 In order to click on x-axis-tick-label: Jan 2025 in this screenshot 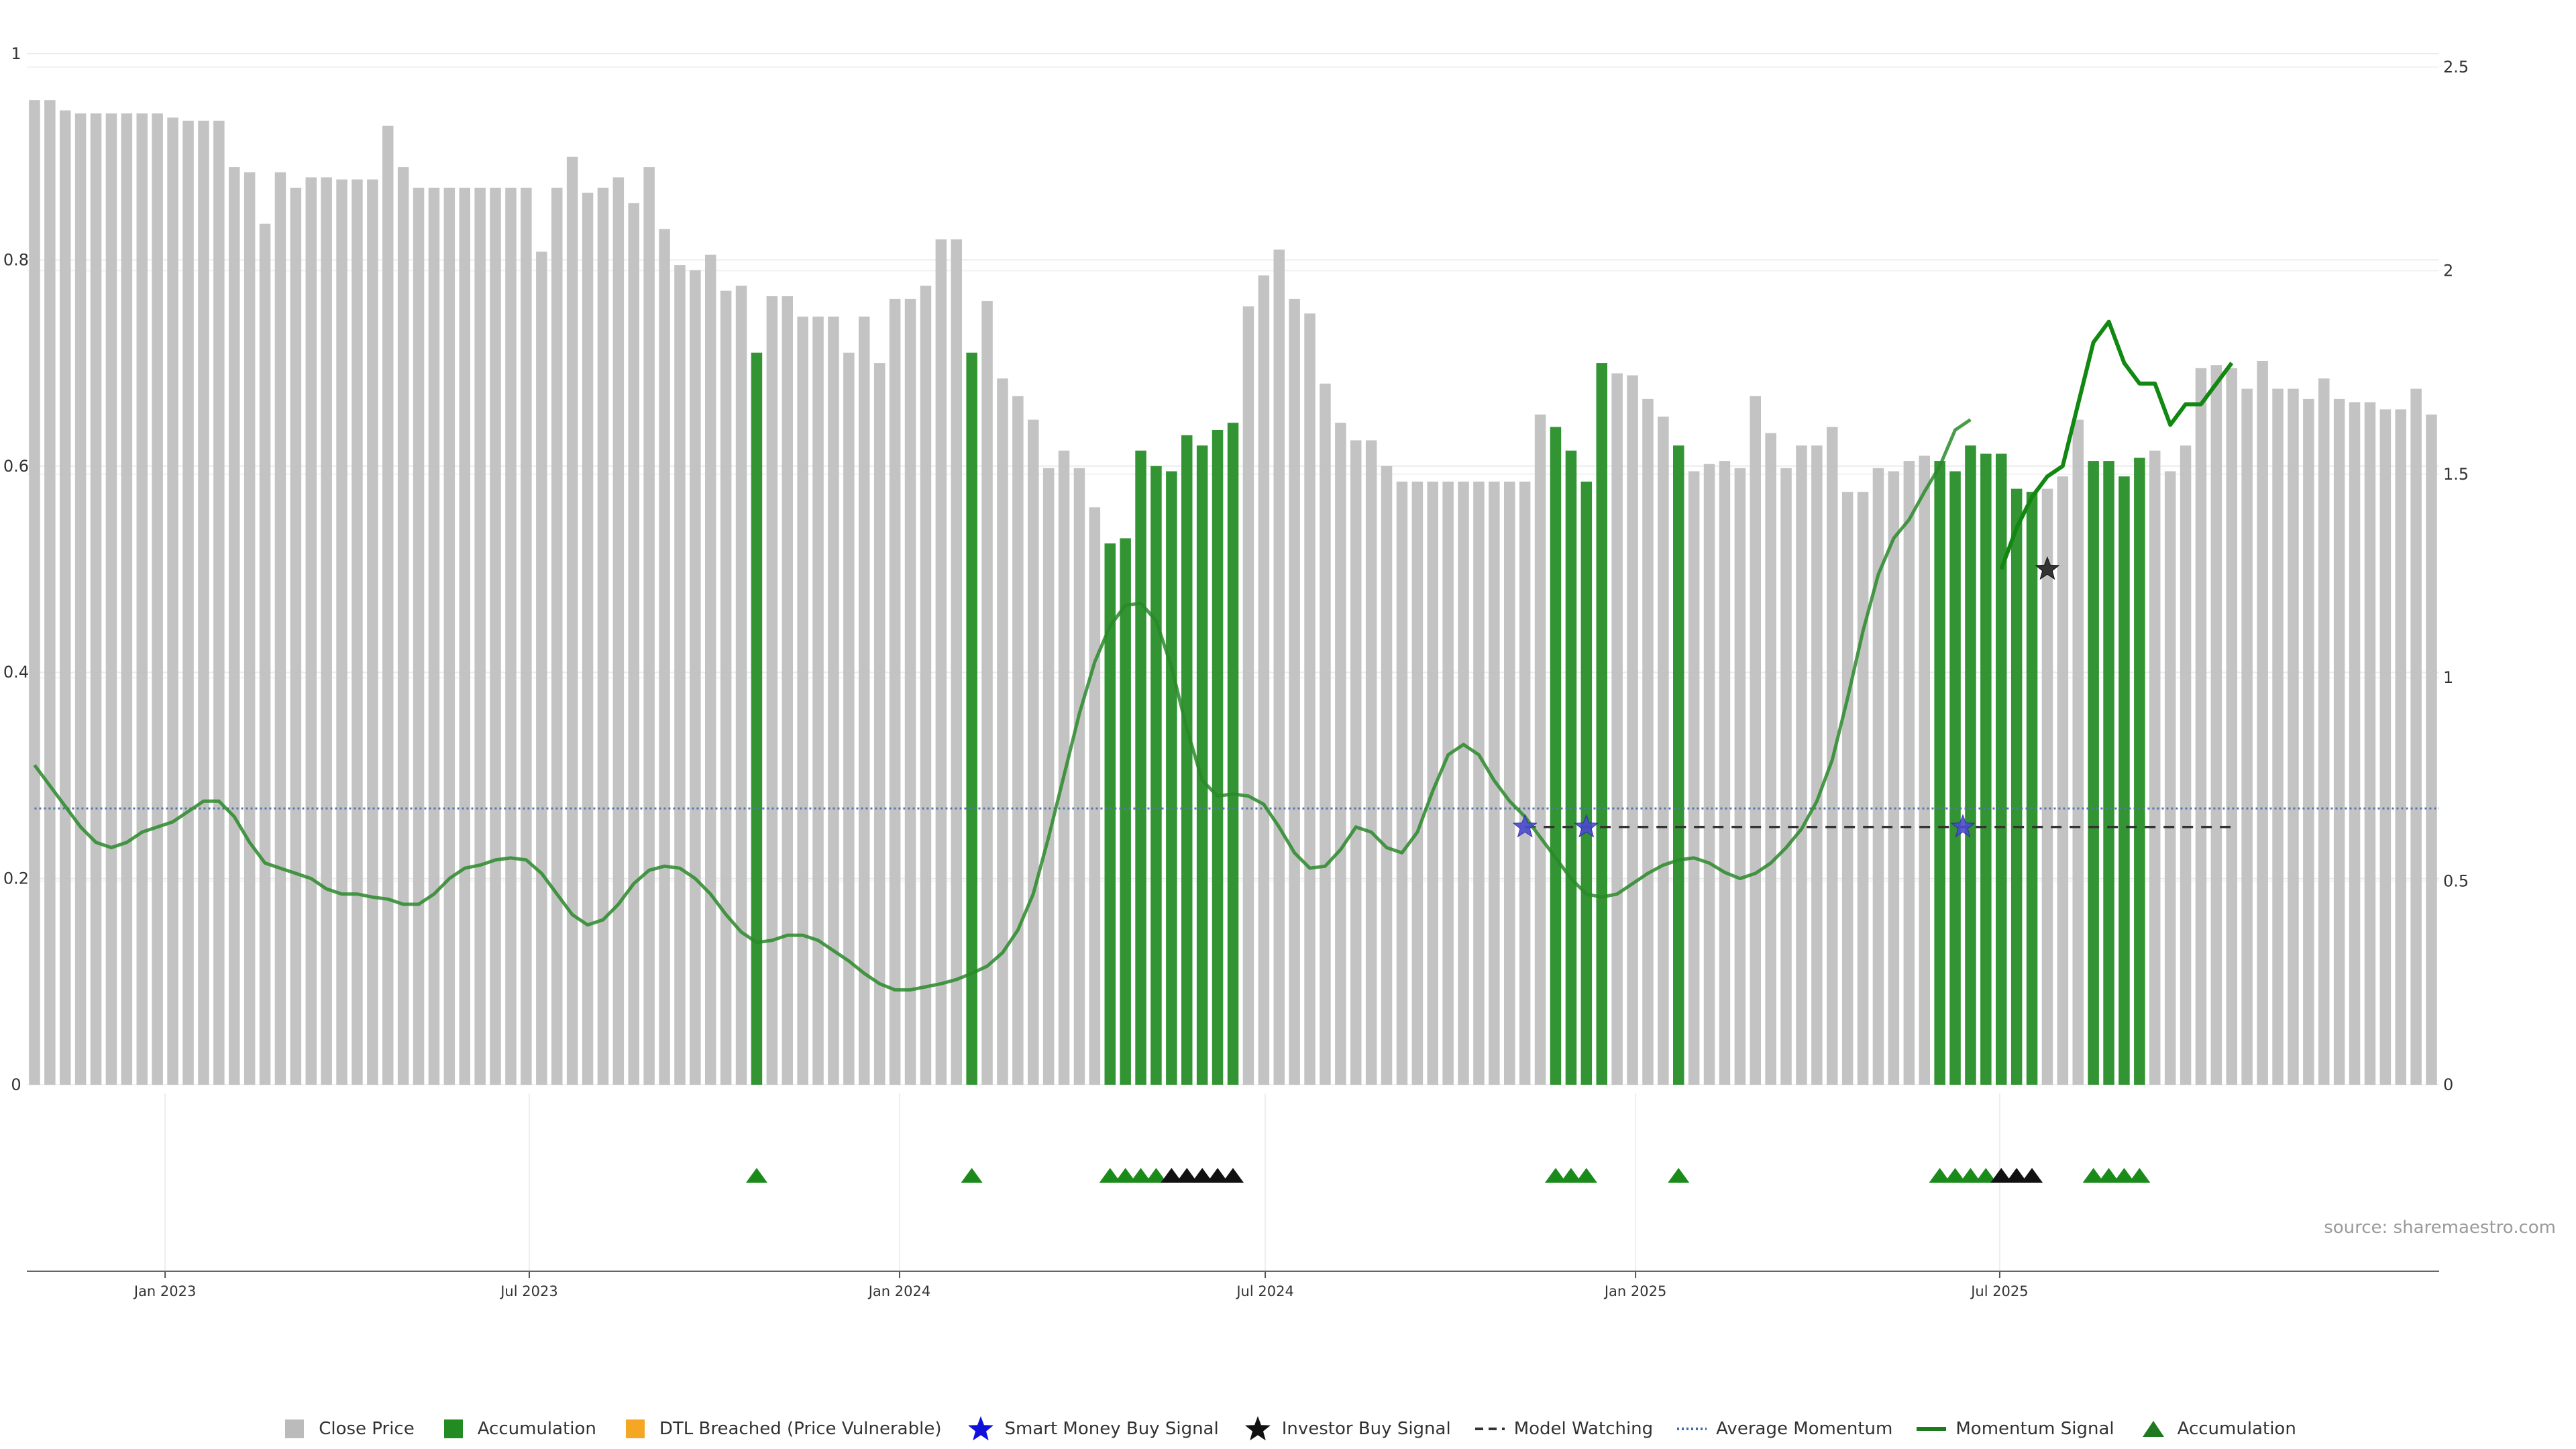, I will do `click(1635, 1291)`.